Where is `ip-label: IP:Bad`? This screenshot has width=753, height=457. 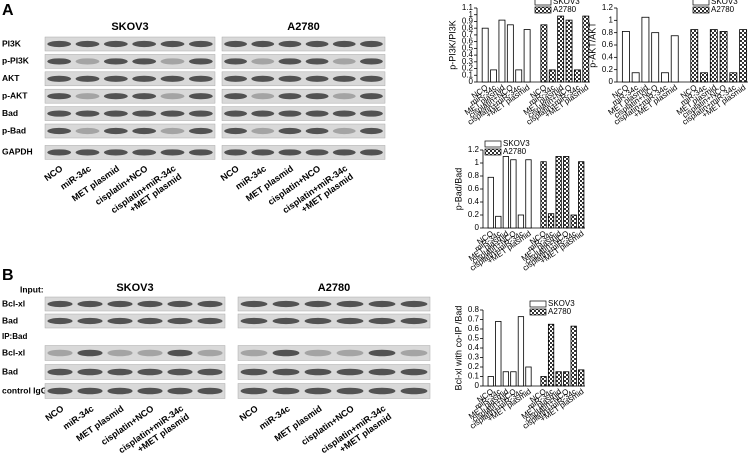 ip-label: IP:Bad is located at coordinates (14, 336).